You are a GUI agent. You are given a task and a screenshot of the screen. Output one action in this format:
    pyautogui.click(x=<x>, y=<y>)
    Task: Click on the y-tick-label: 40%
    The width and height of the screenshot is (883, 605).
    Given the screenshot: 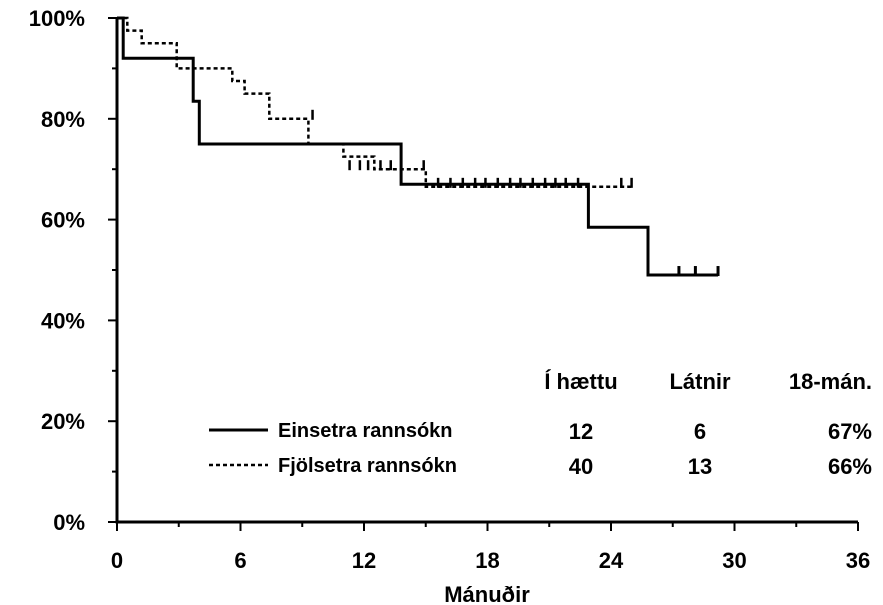 What is the action you would take?
    pyautogui.click(x=63, y=320)
    